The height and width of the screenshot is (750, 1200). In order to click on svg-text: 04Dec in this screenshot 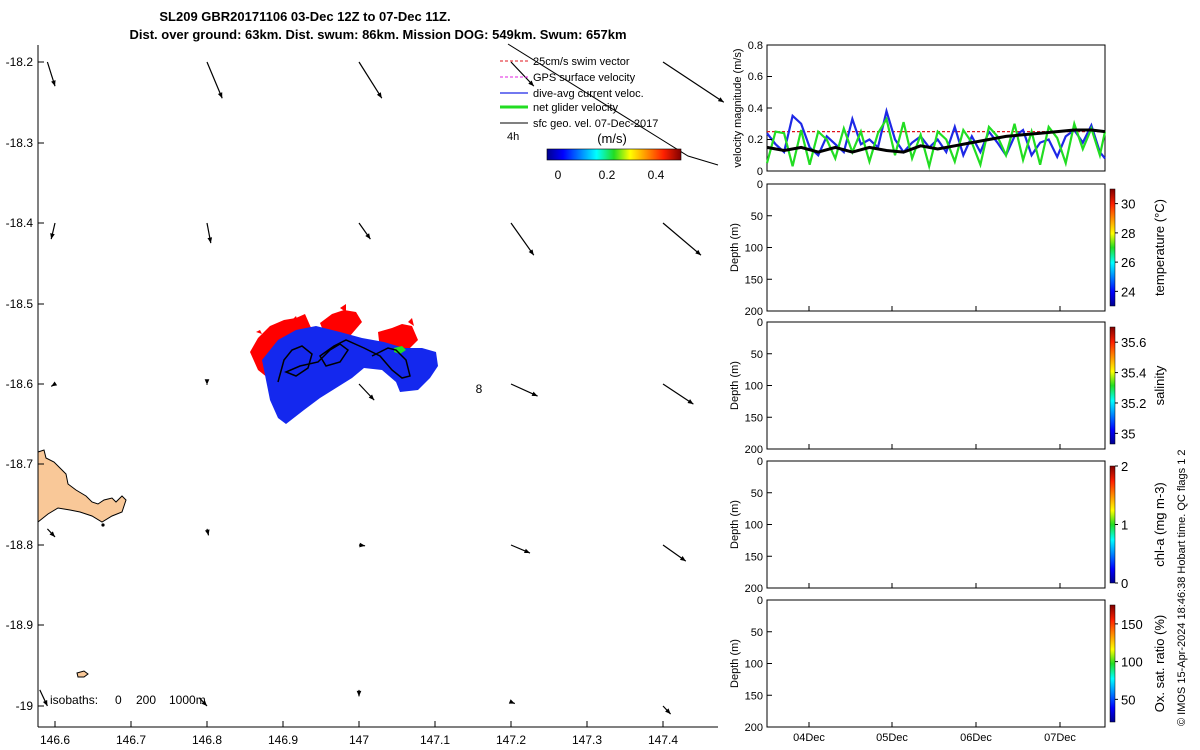, I will do `click(809, 738)`.